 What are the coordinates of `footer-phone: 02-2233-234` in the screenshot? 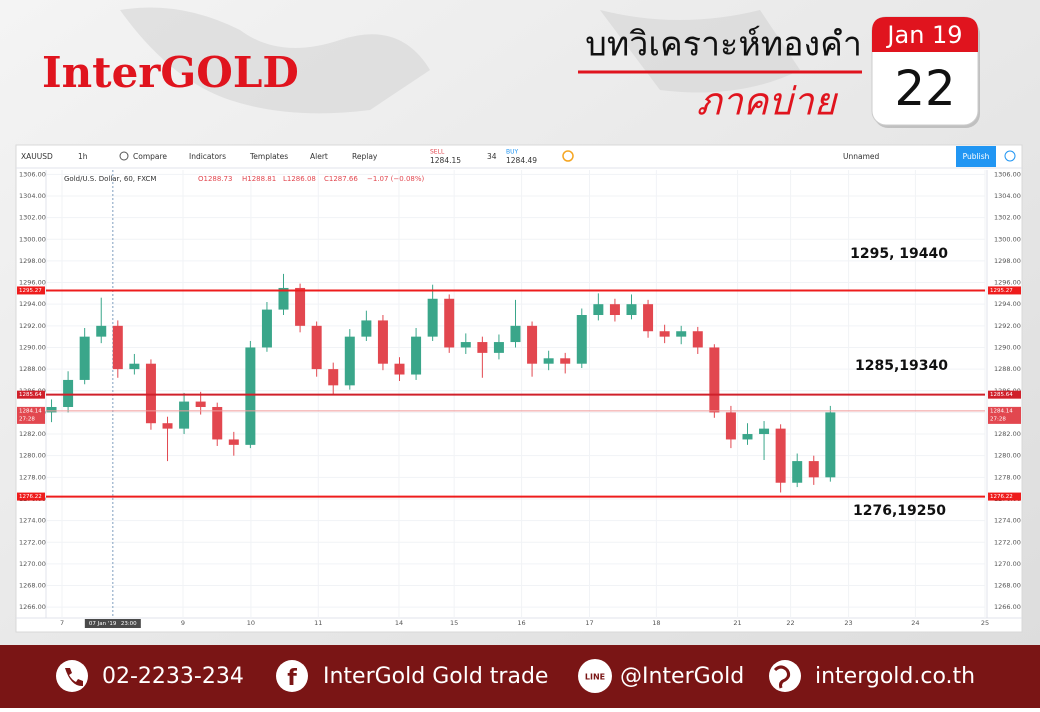 It's located at (173, 676).